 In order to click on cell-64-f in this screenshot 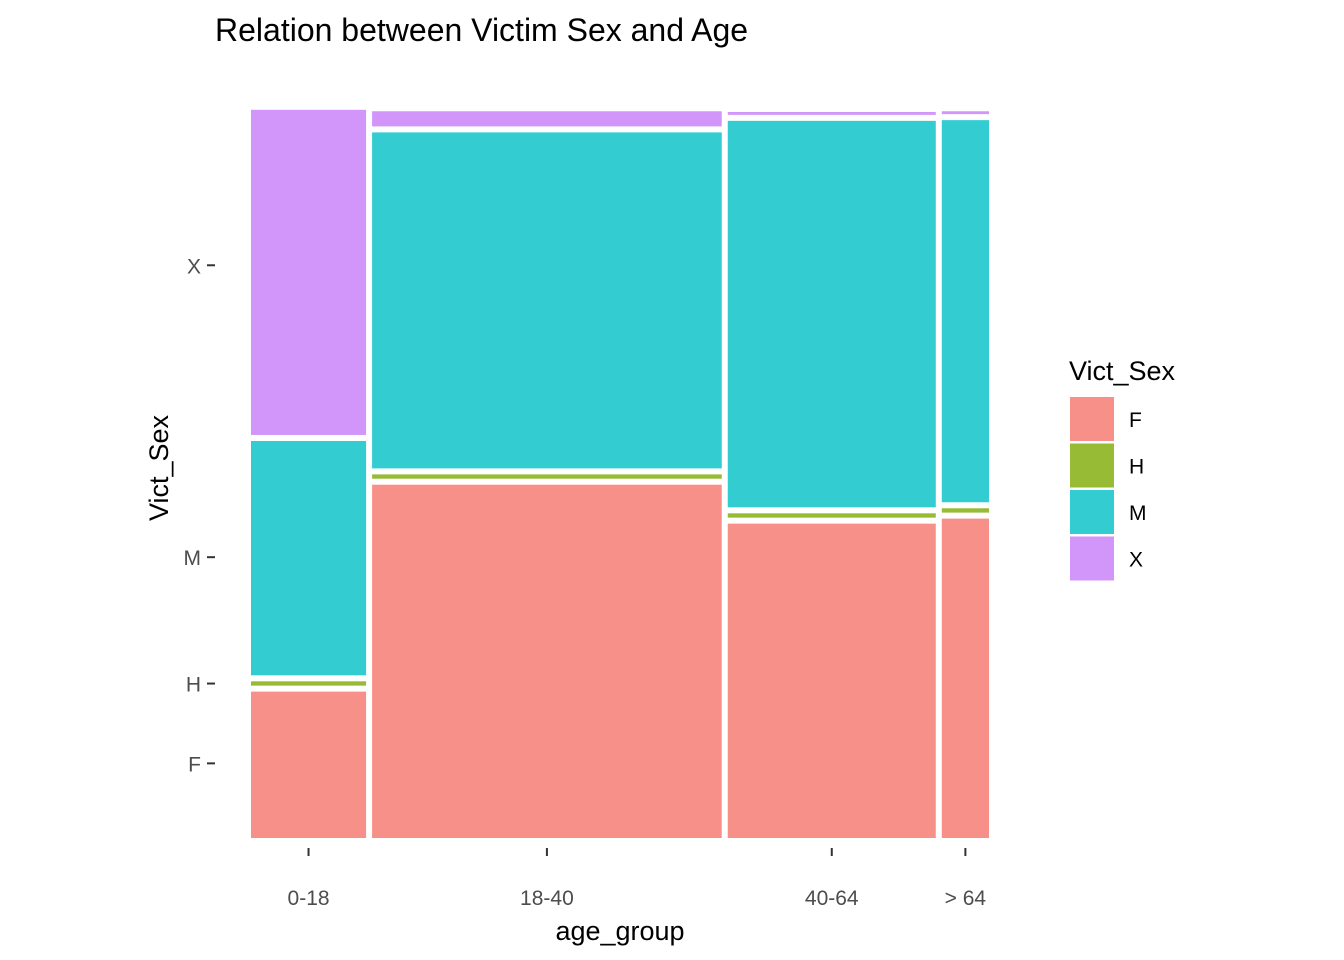, I will do `click(965, 678)`.